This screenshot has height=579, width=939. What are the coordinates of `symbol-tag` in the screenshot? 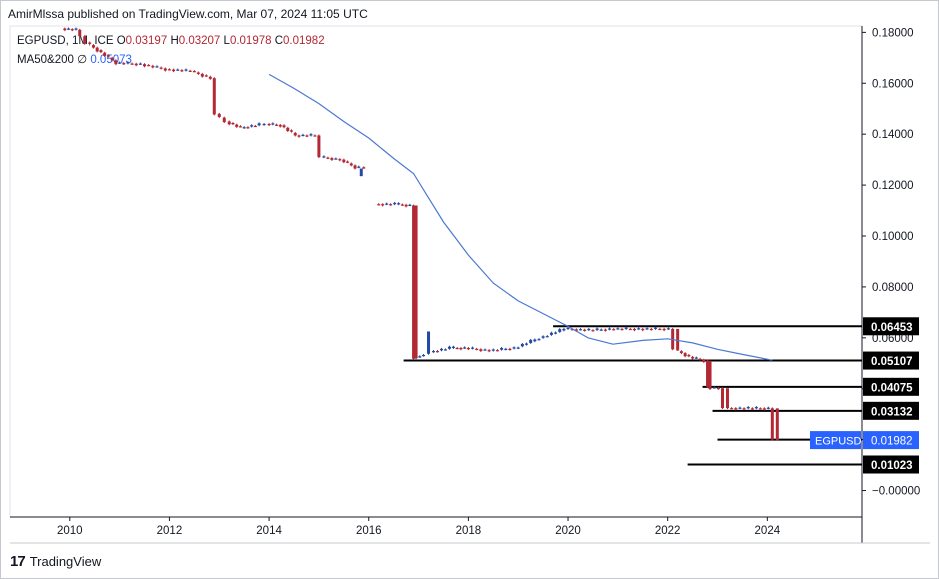 It's located at (835, 440).